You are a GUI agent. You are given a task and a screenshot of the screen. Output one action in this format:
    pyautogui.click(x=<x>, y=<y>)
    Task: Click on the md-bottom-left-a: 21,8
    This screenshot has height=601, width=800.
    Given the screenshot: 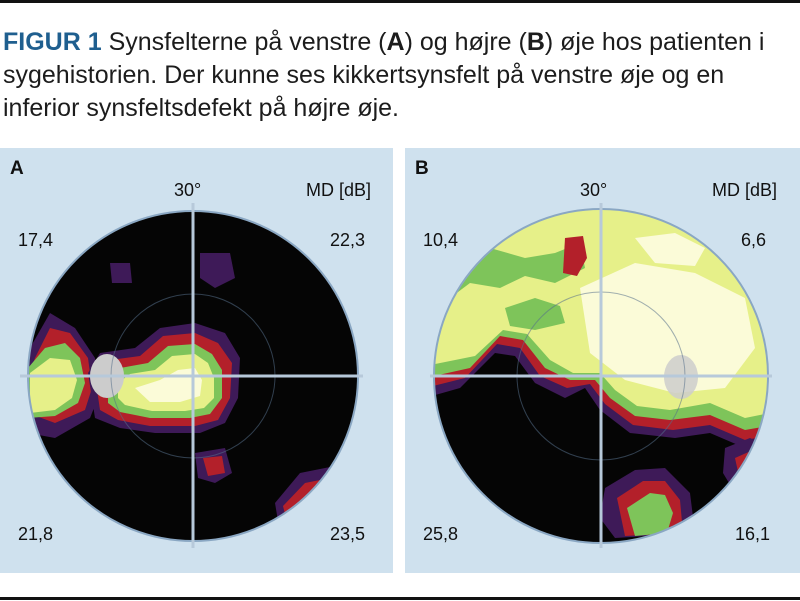 What is the action you would take?
    pyautogui.click(x=36, y=534)
    